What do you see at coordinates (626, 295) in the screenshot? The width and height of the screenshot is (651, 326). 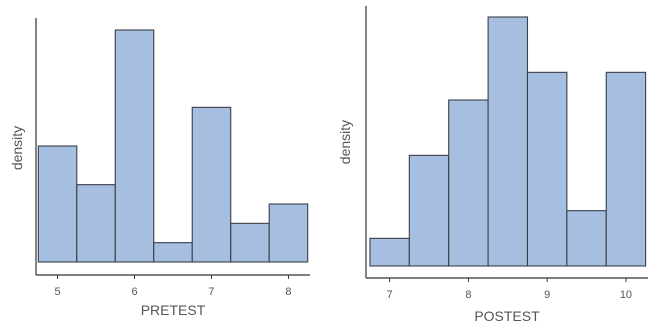 I see `x-tick-label: 10` at bounding box center [626, 295].